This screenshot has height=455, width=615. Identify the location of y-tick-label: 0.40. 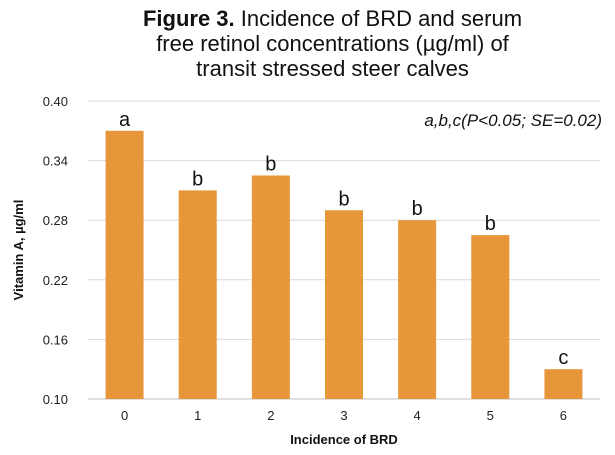
(55, 101).